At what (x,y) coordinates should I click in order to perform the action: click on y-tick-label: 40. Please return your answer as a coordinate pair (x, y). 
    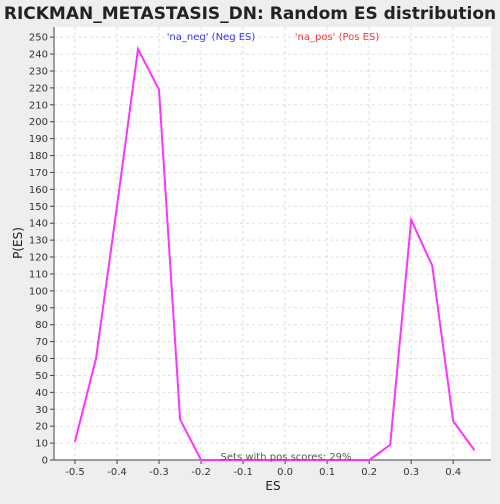
    Looking at the image, I should click on (41, 393).